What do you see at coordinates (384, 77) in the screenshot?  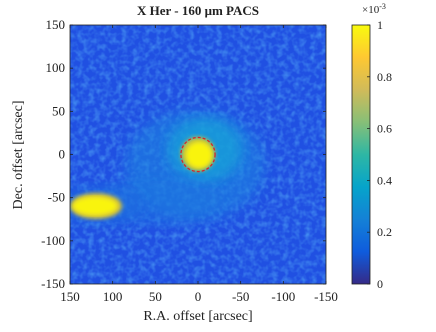 I see `colorbar-tick-label: 0.8` at bounding box center [384, 77].